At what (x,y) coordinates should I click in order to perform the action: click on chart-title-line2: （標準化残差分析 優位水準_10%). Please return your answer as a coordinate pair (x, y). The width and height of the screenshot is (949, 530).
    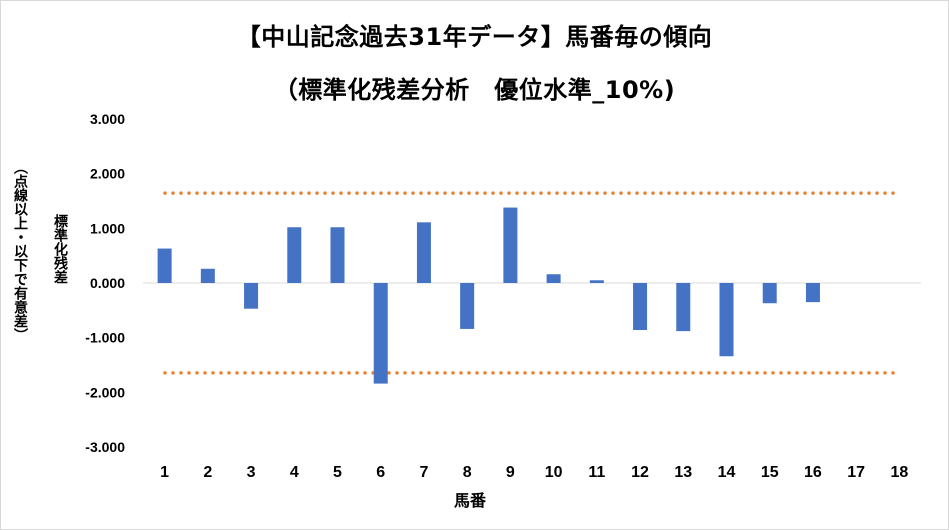
    Looking at the image, I should click on (474, 90).